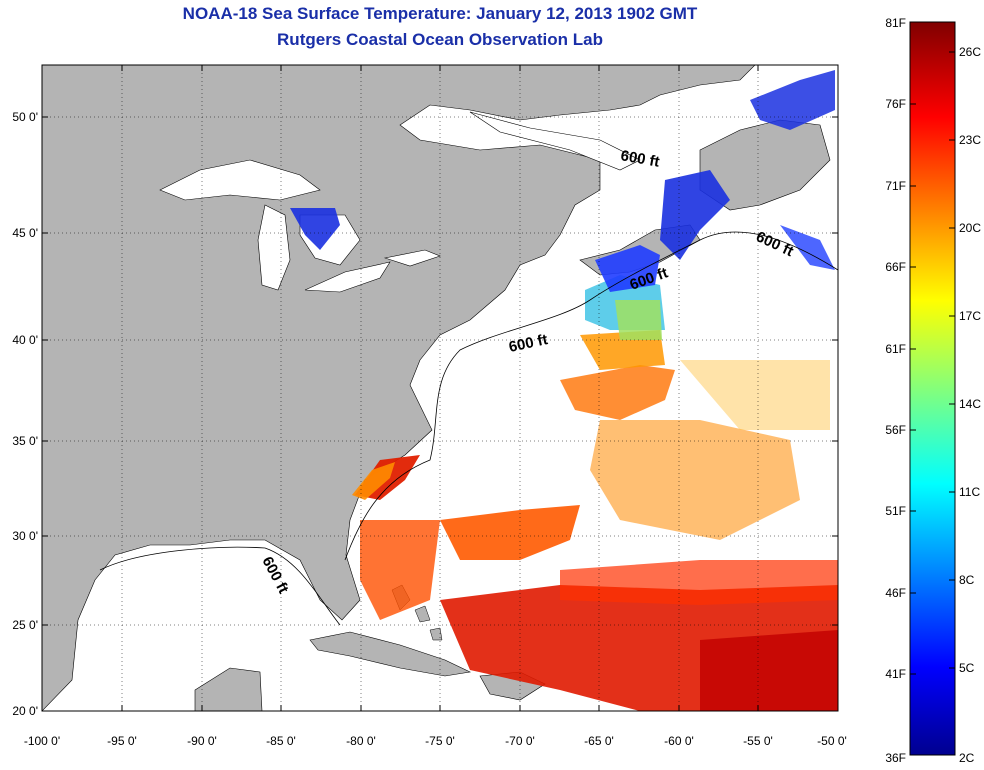  What do you see at coordinates (440, 741) in the screenshot?
I see `lon-label: -75 0'` at bounding box center [440, 741].